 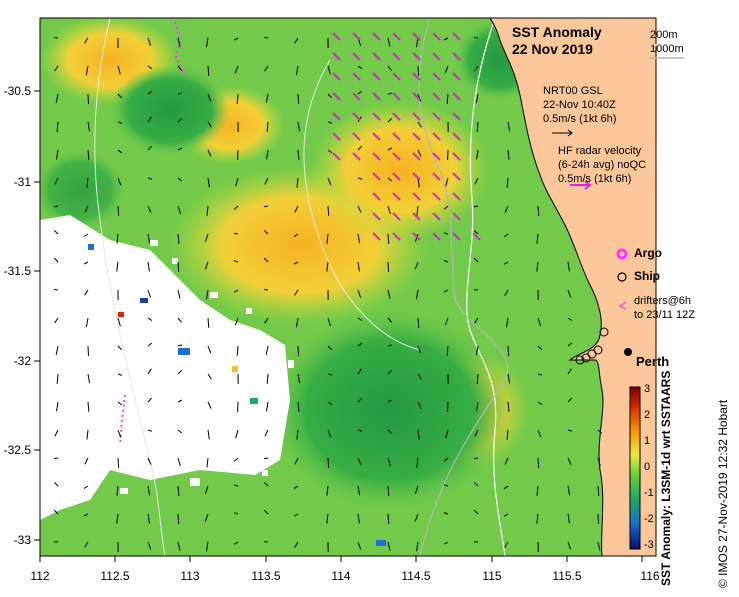 I want to click on x-tick-label: 113, so click(x=189, y=576).